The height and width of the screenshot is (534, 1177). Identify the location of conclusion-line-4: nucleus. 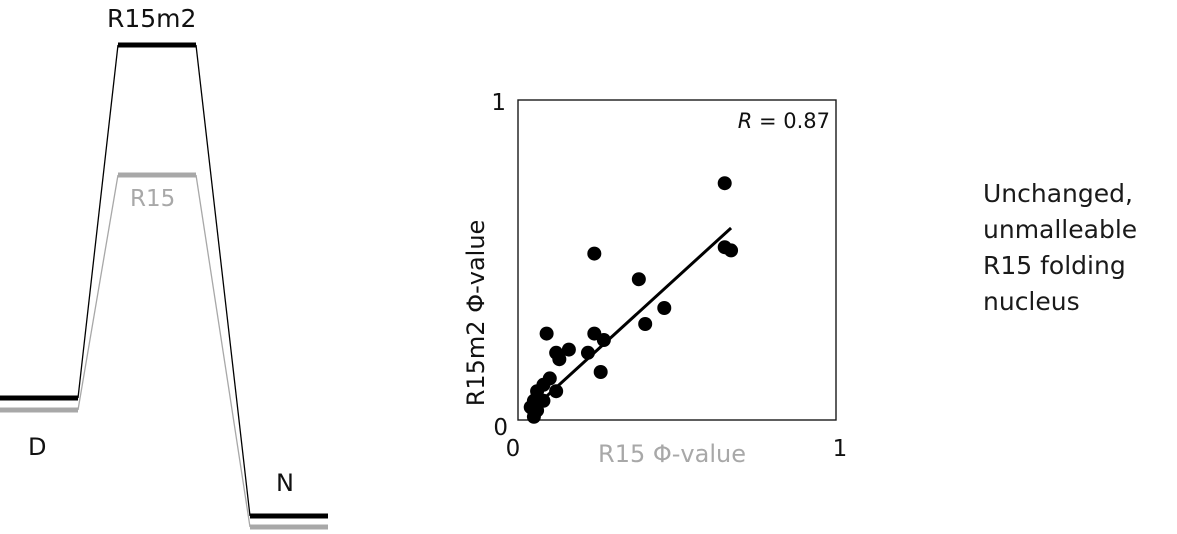
(1031, 301).